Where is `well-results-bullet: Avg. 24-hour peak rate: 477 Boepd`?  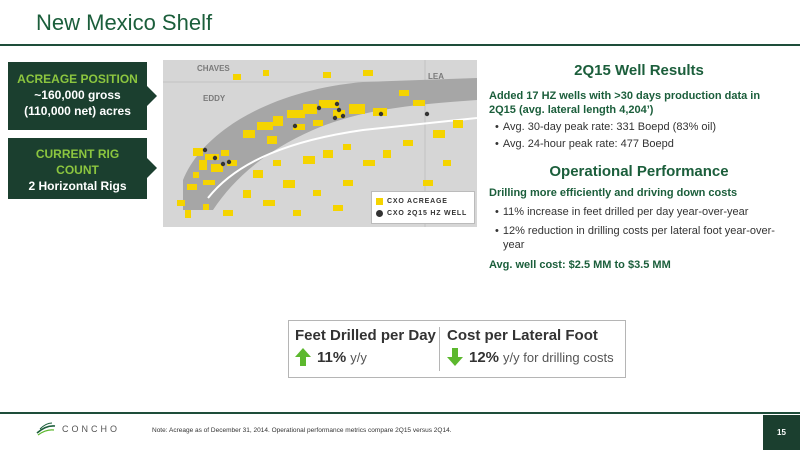
well-results-bullet: Avg. 24-hour peak rate: 477 Boepd is located at coordinates (639, 144).